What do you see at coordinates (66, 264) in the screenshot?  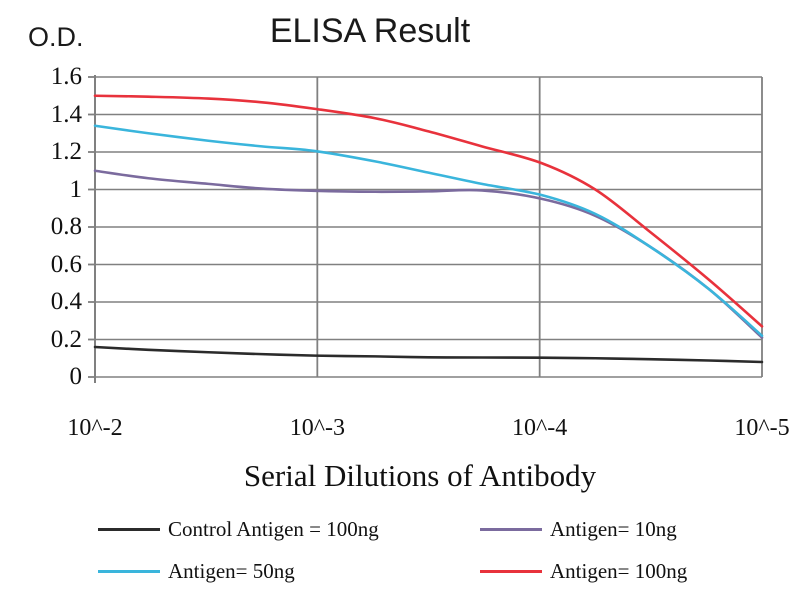 I see `y-axis-tick-label: 0.6` at bounding box center [66, 264].